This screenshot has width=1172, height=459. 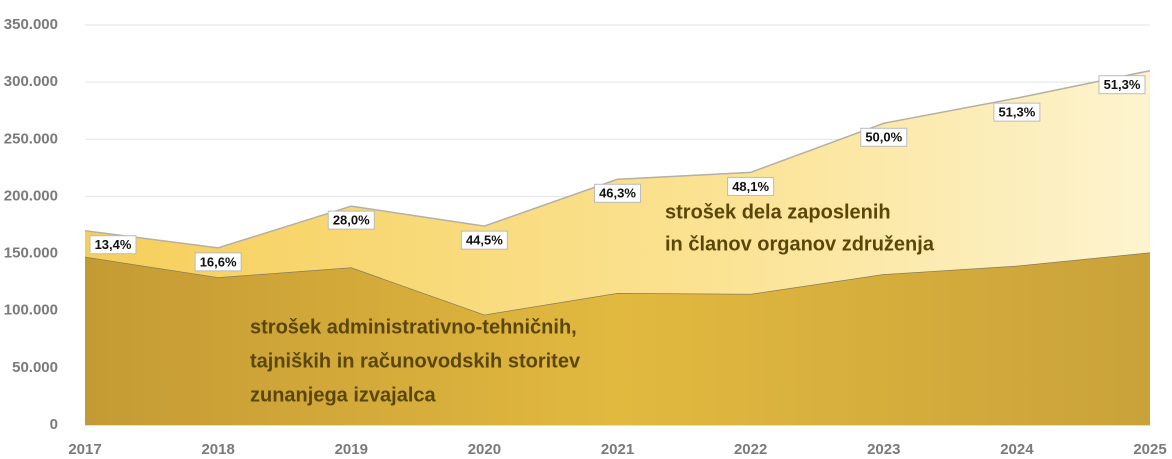 What do you see at coordinates (484, 449) in the screenshot?
I see `x-tick-label: 2020` at bounding box center [484, 449].